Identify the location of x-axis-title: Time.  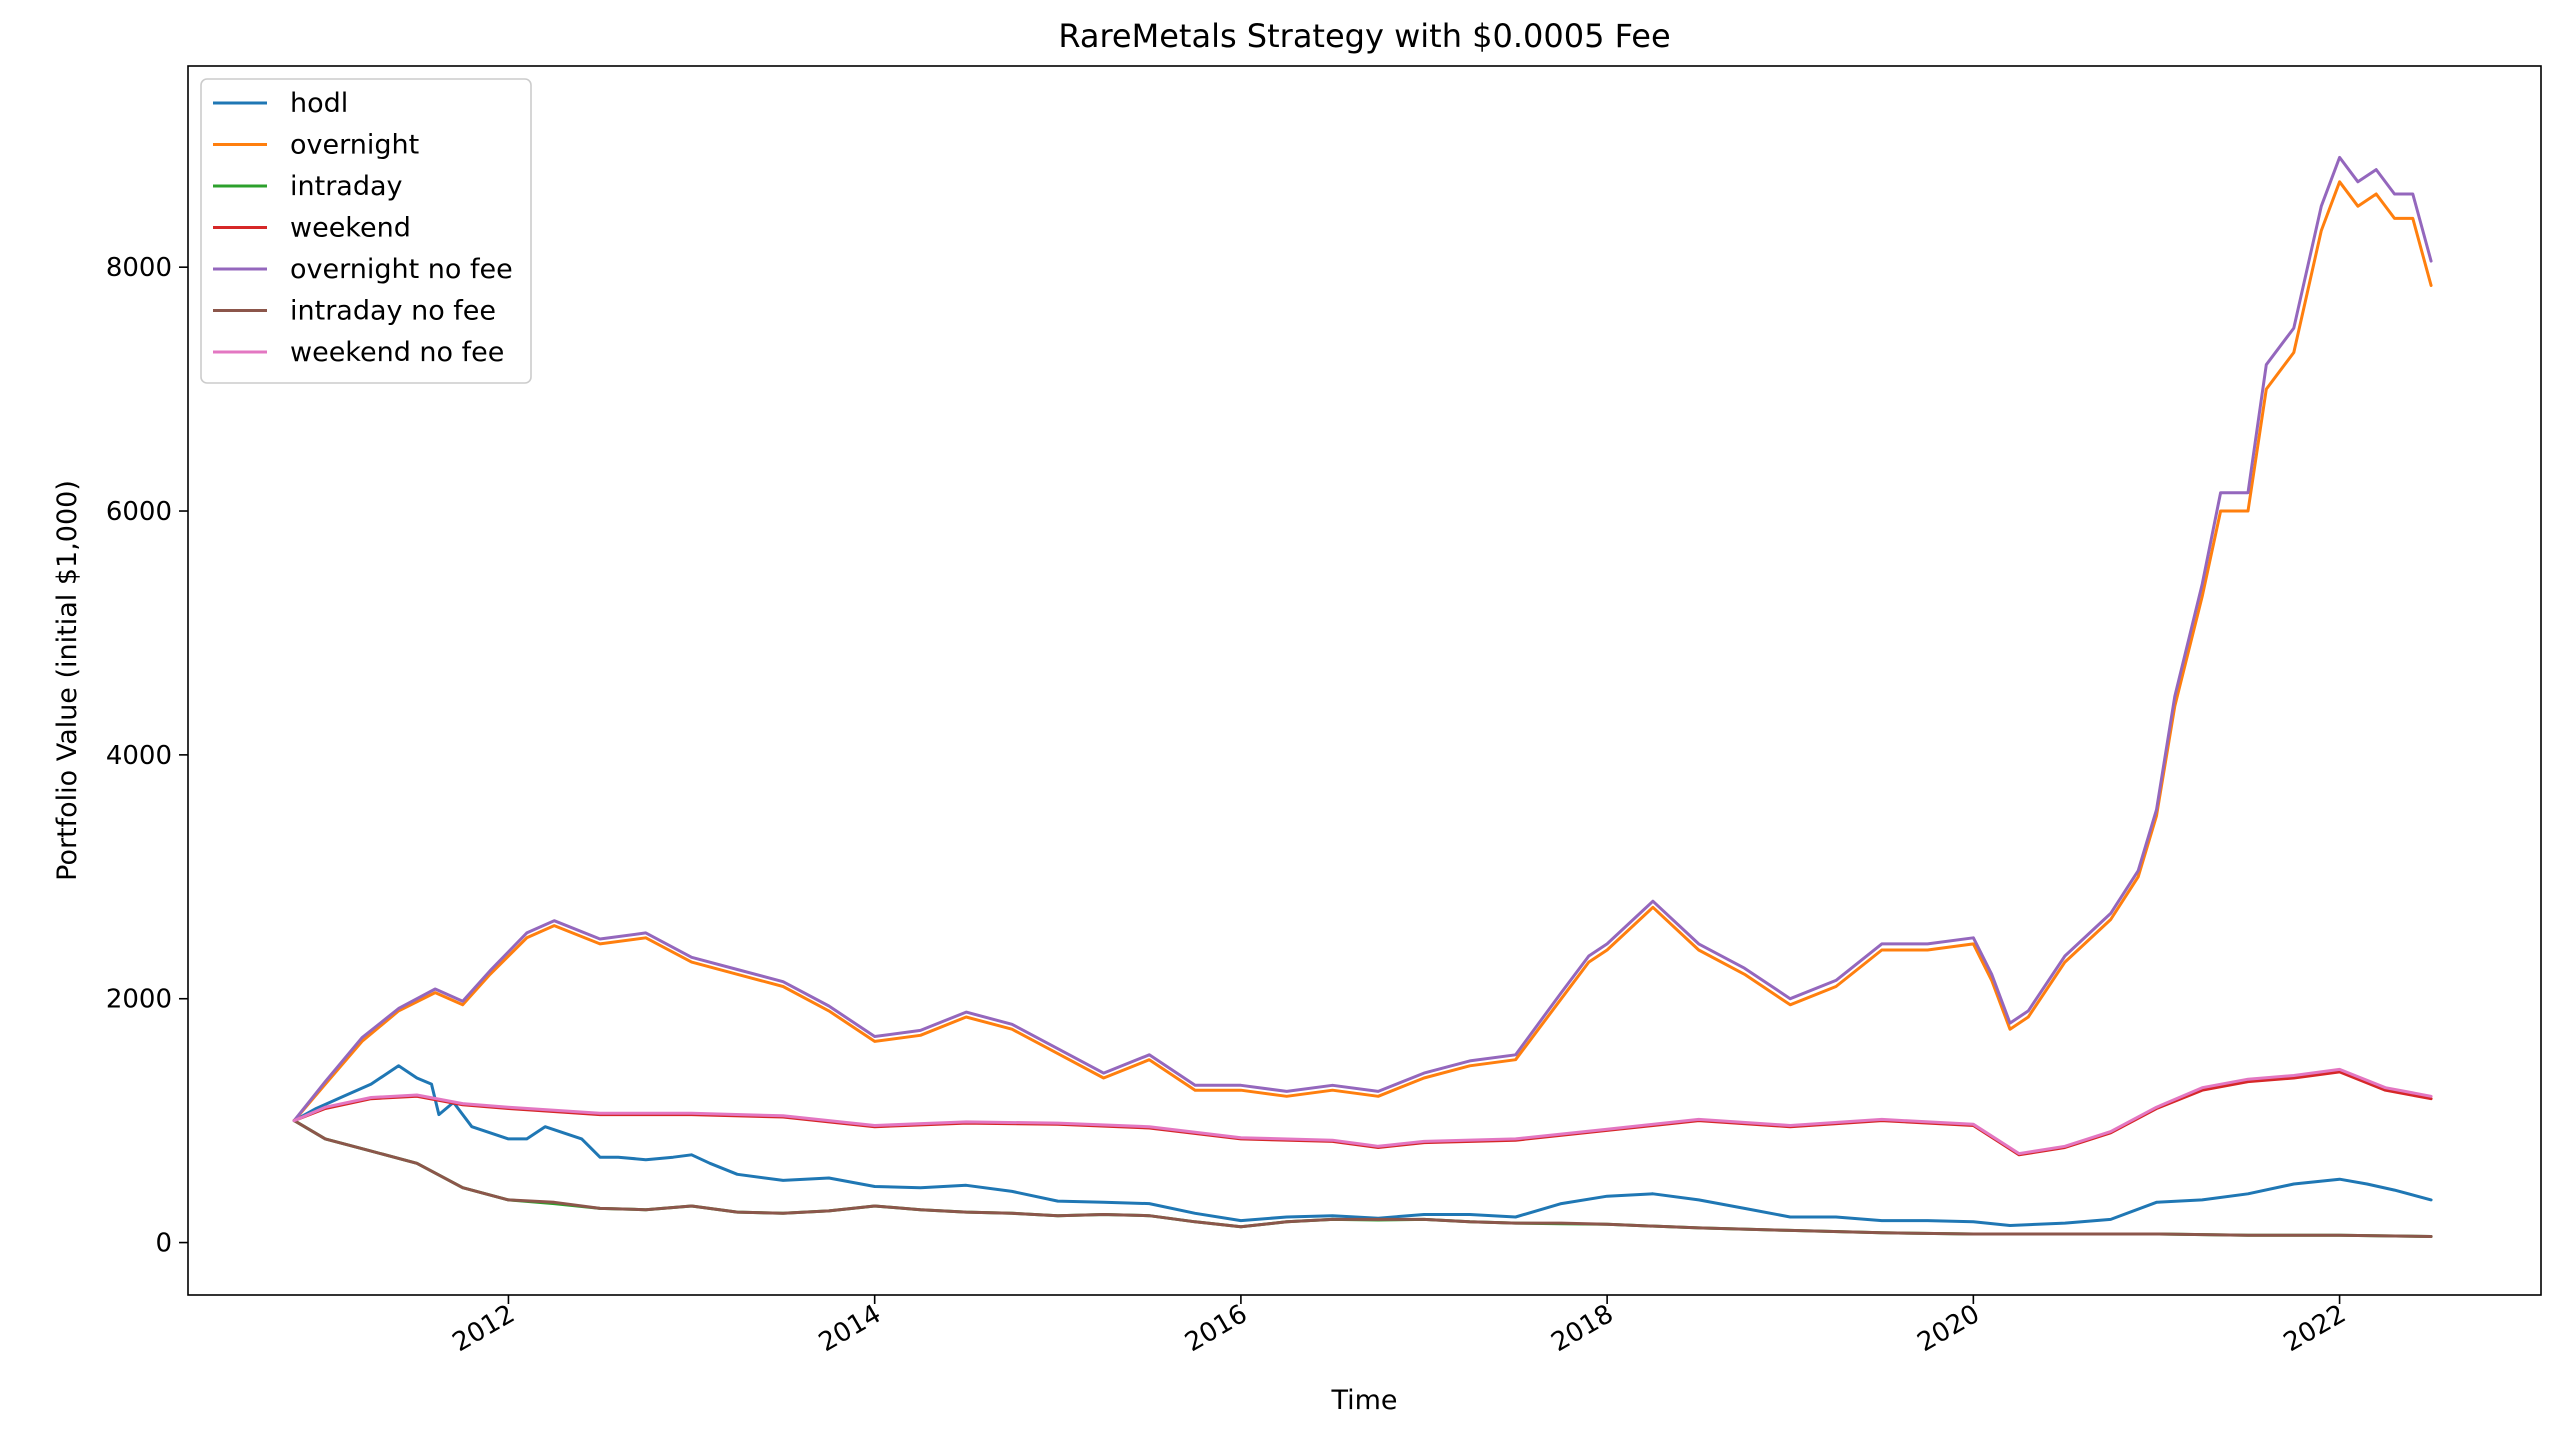
(1363, 1400).